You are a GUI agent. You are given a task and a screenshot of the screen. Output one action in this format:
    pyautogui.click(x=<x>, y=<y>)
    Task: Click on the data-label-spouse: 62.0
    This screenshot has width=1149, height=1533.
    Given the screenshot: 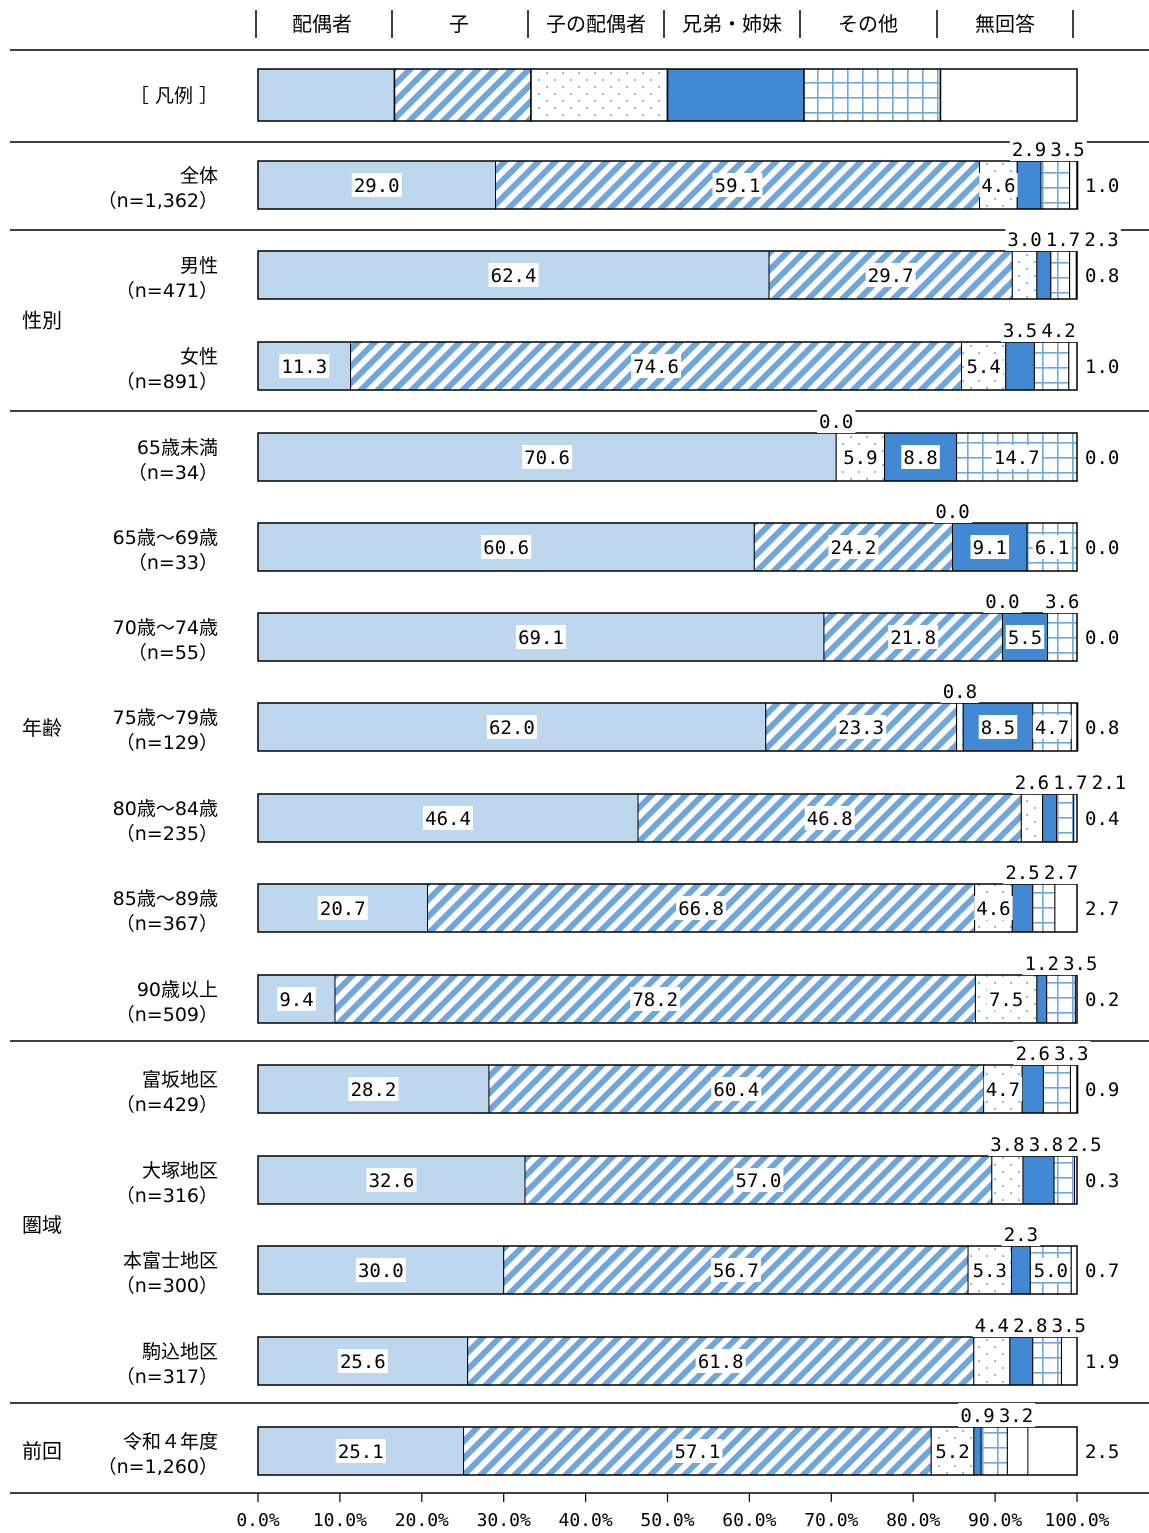 What is the action you would take?
    pyautogui.click(x=512, y=728)
    